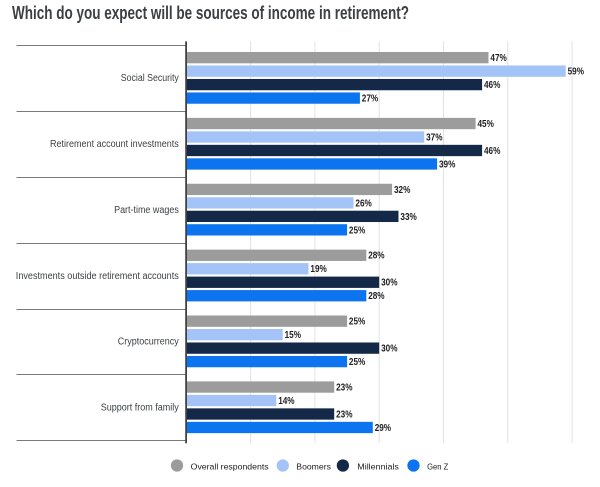  Describe the element at coordinates (370, 98) in the screenshot. I see `svg-text: 27%` at that location.